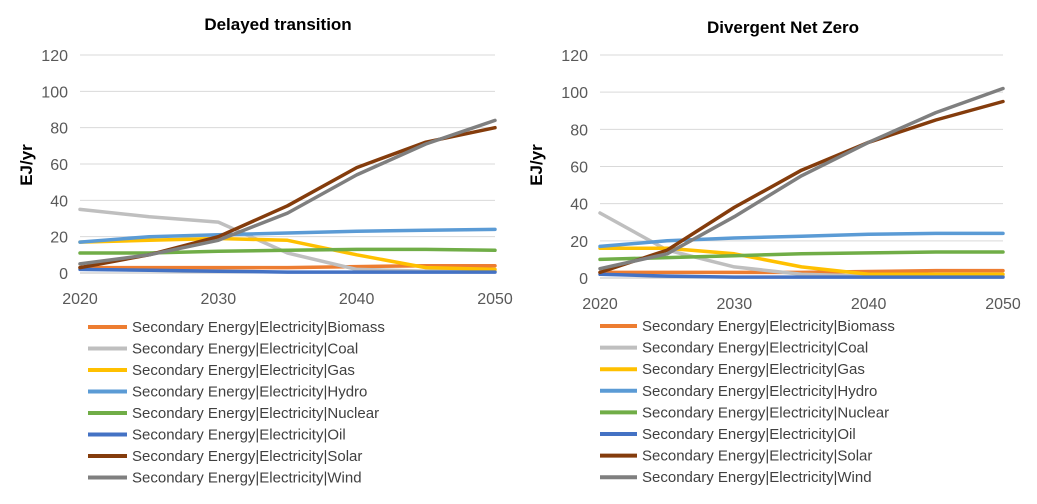 The height and width of the screenshot is (504, 1037). What do you see at coordinates (783, 27) in the screenshot?
I see `chart-title: Divergent Net Zero` at bounding box center [783, 27].